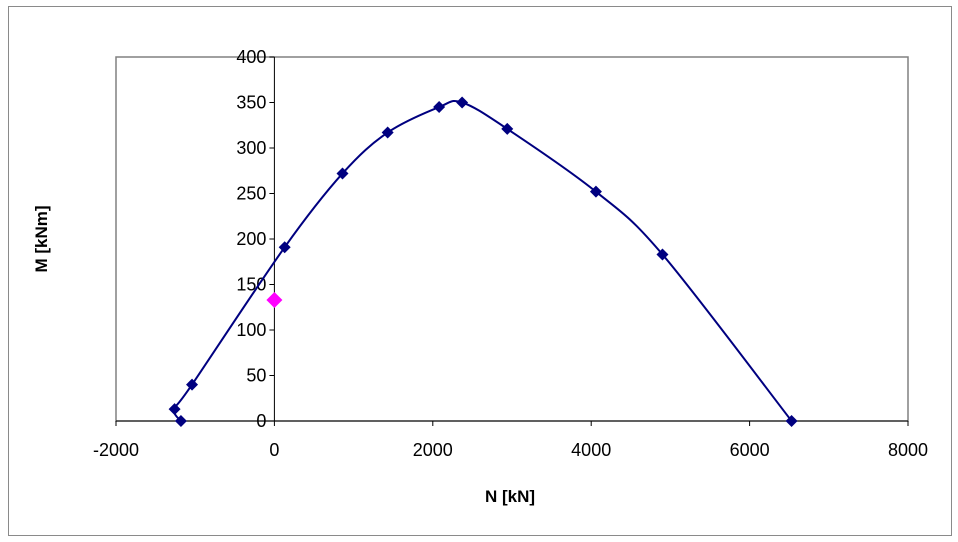  Describe the element at coordinates (251, 194) in the screenshot. I see `y-tick-label: 250` at that location.